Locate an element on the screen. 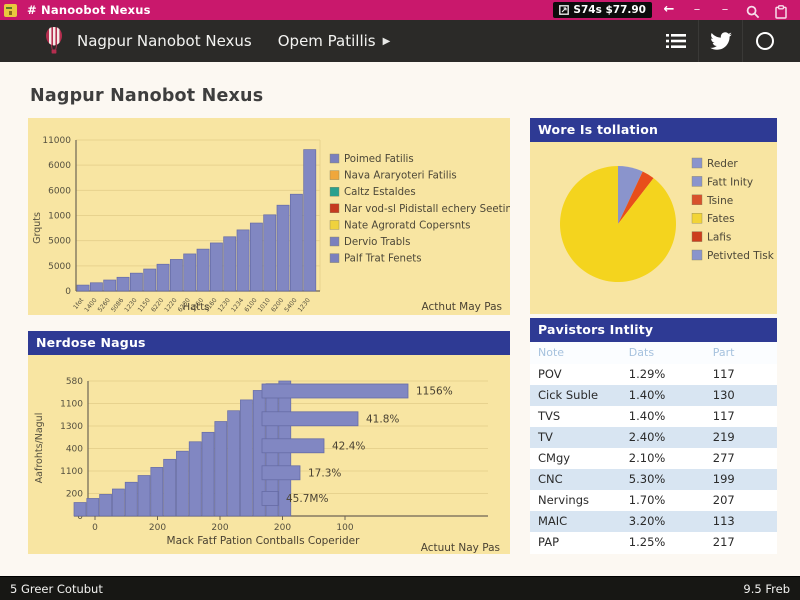  svg-text: Nate Agroratd Copersnts is located at coordinates (407, 225).